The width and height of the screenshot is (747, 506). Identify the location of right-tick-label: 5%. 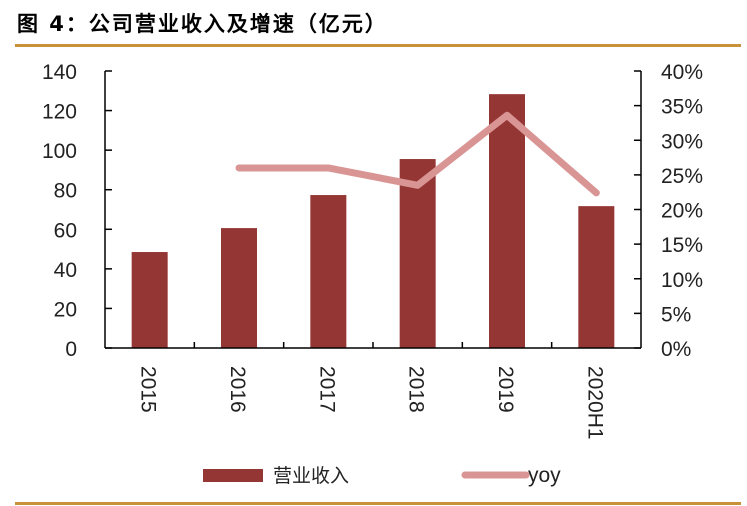
(676, 314).